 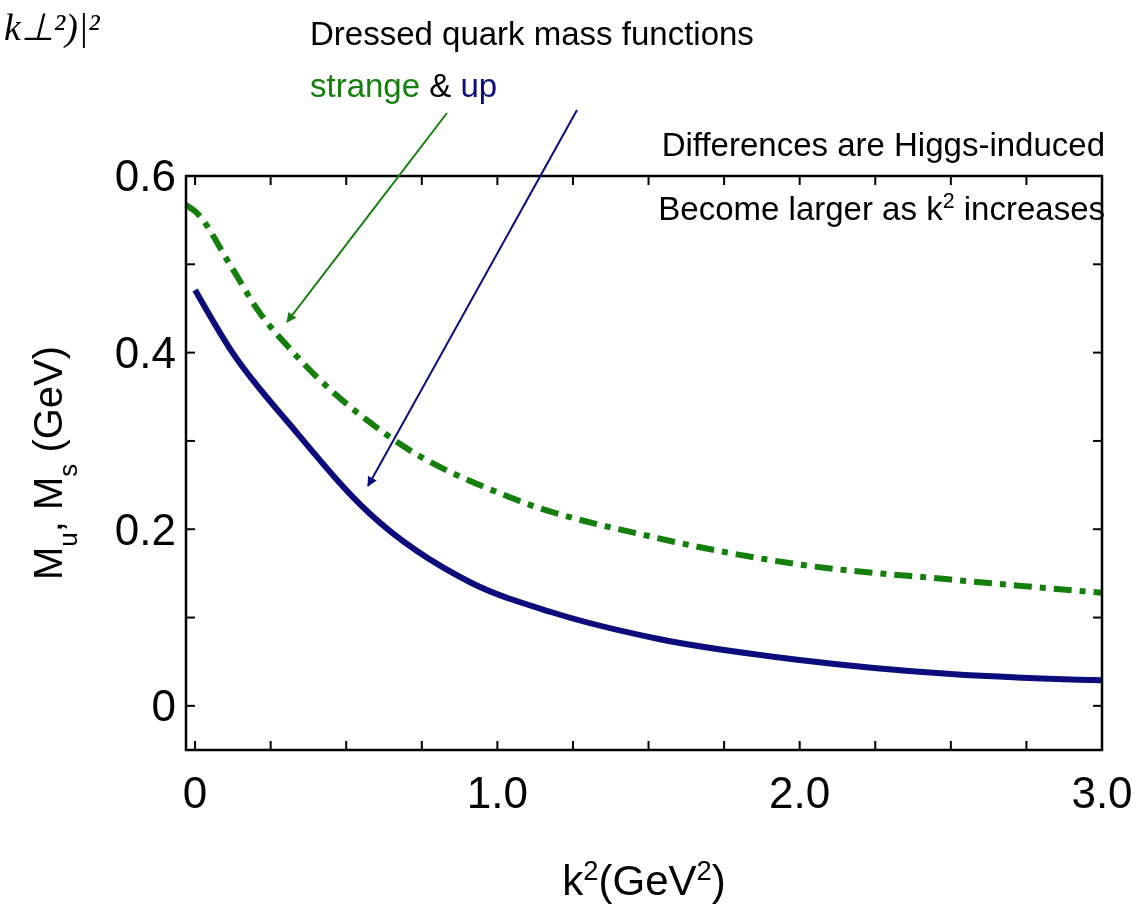 What do you see at coordinates (145, 529) in the screenshot?
I see `y-tick-label: 0.2` at bounding box center [145, 529].